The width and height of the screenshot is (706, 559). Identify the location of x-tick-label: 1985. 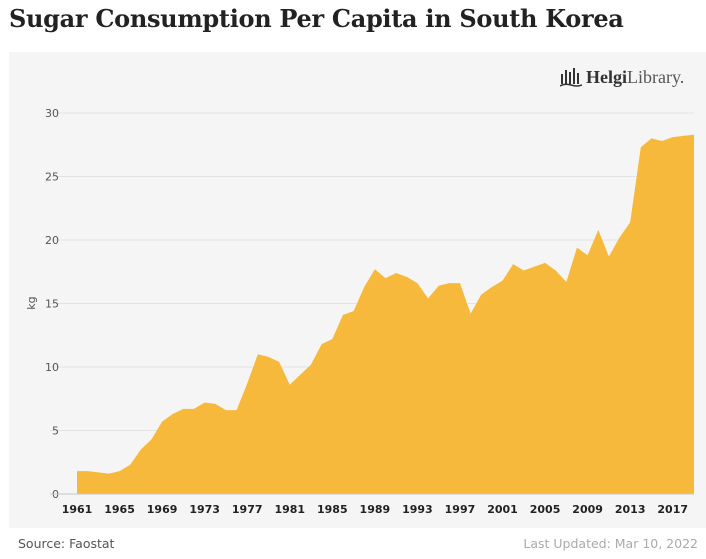
(332, 509).